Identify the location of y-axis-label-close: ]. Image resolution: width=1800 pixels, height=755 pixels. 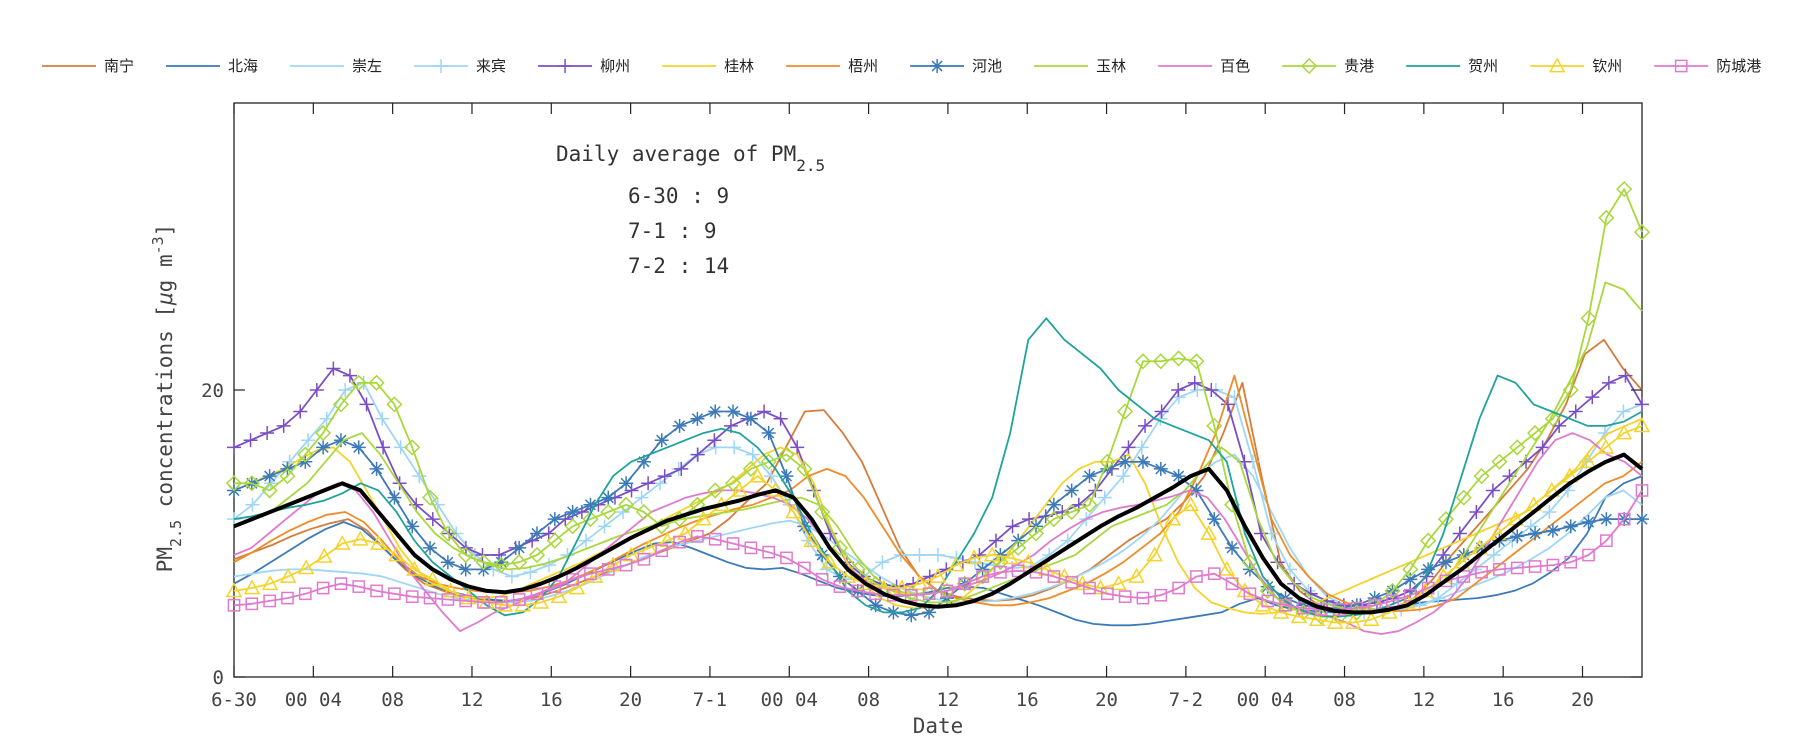
(165, 230).